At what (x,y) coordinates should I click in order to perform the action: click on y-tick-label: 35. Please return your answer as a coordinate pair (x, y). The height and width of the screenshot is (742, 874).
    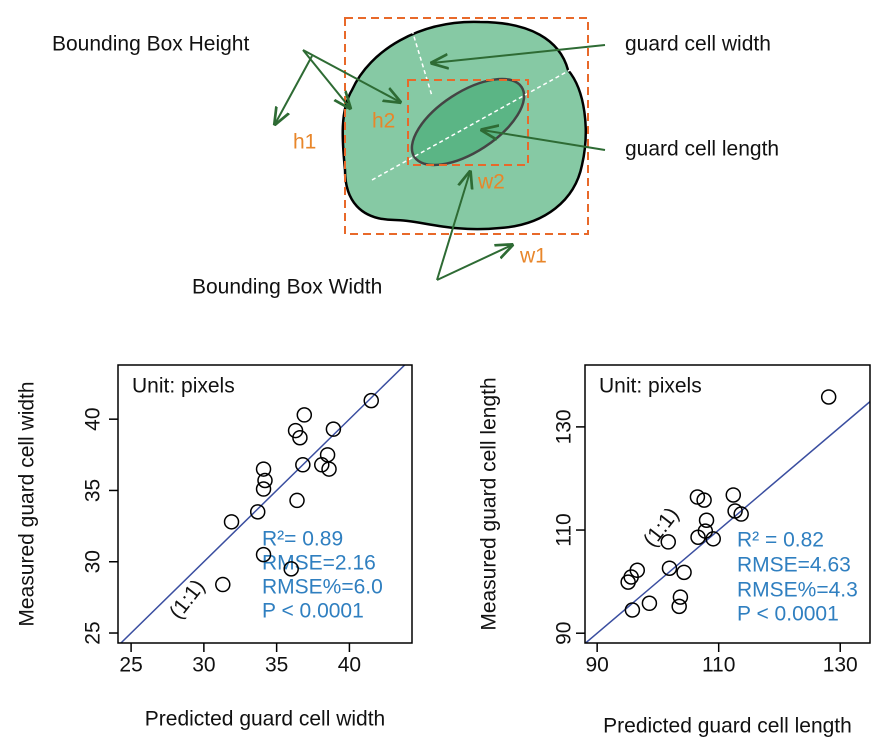
    Looking at the image, I should click on (93, 490).